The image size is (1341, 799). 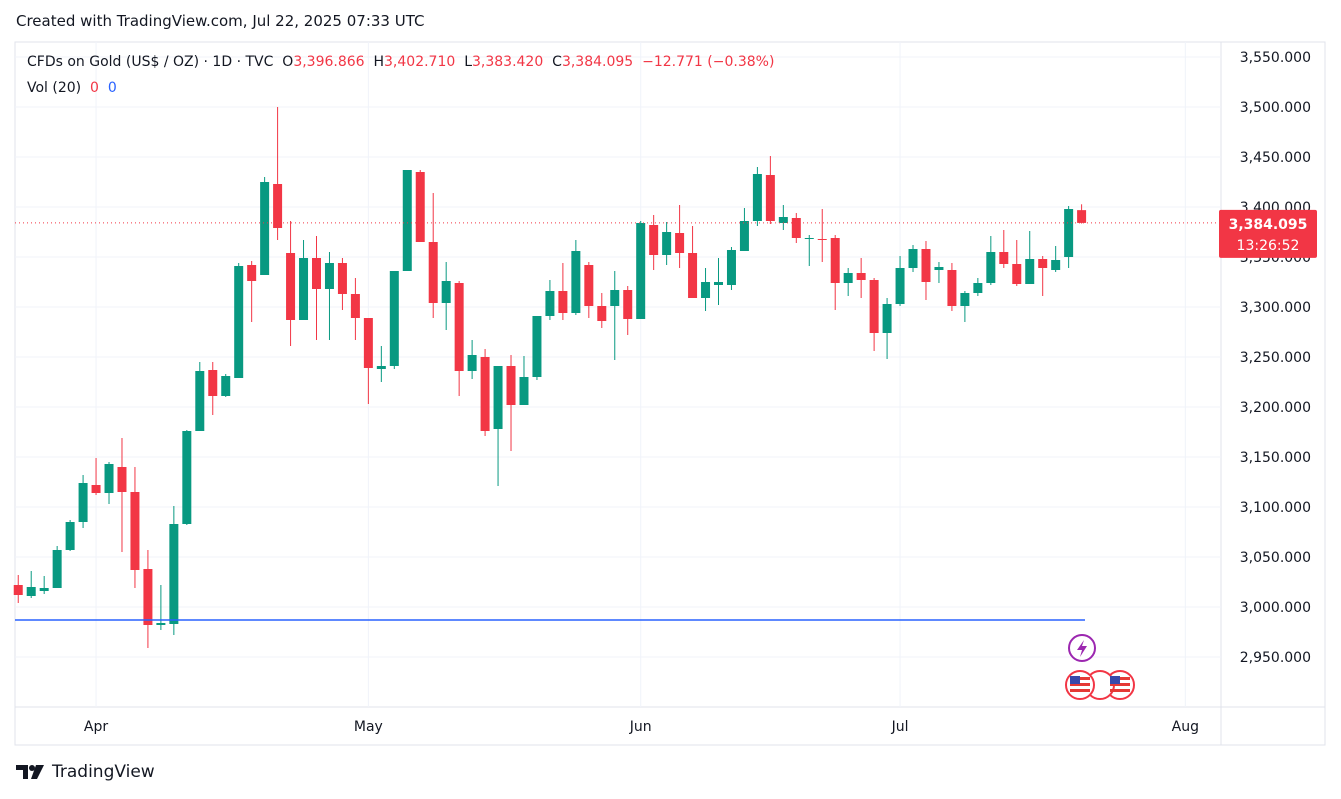 I want to click on y-tick-label: 3,500.000, so click(x=1275, y=108).